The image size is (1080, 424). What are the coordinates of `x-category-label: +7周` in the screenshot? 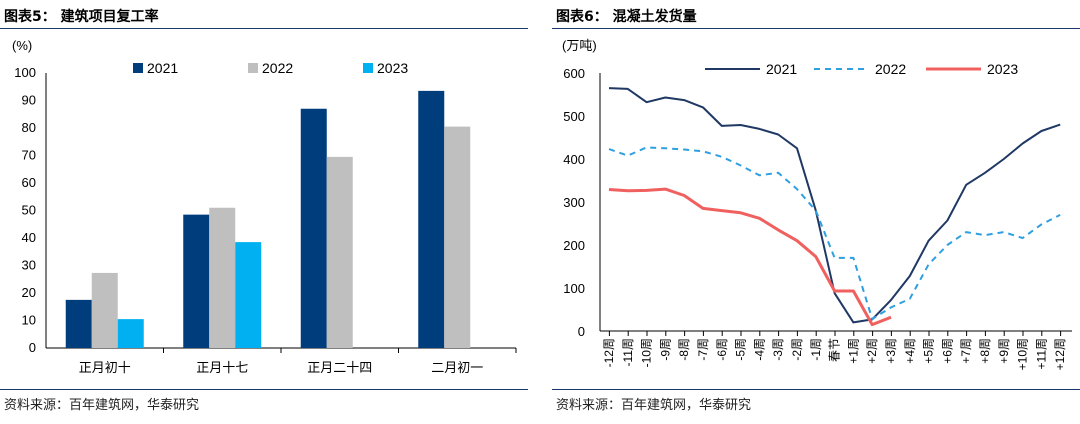 It's located at (966, 351).